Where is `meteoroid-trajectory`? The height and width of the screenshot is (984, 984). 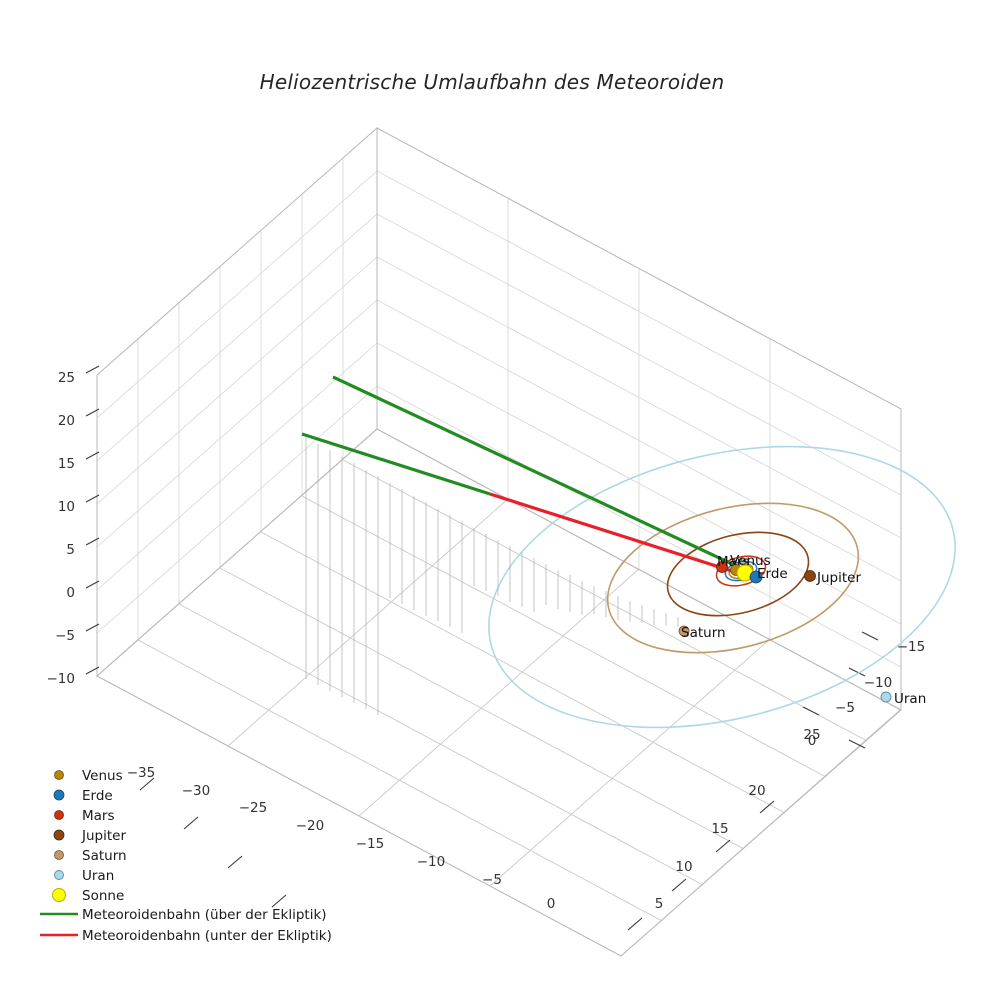 meteoroid-trajectory is located at coordinates (523, 474).